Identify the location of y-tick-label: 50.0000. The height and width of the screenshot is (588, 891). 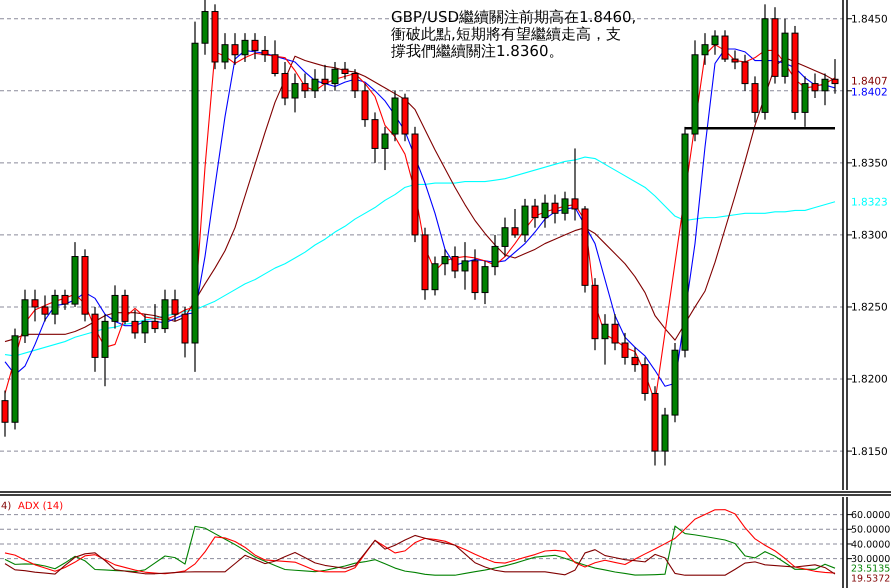
(870, 530).